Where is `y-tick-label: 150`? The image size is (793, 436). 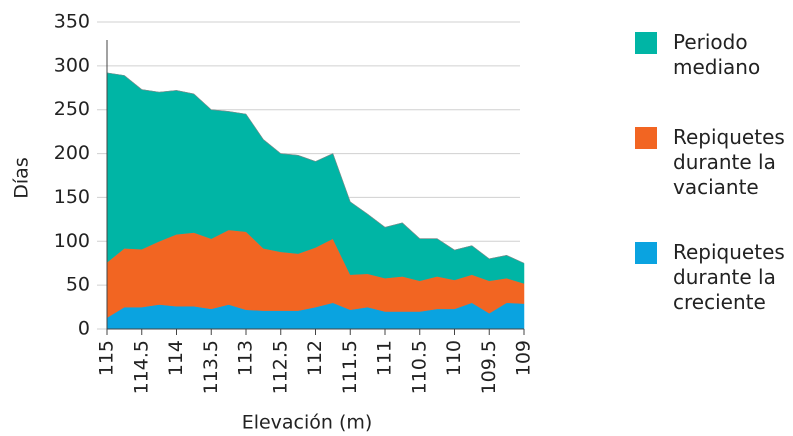
y-tick-label: 150 is located at coordinates (72, 197).